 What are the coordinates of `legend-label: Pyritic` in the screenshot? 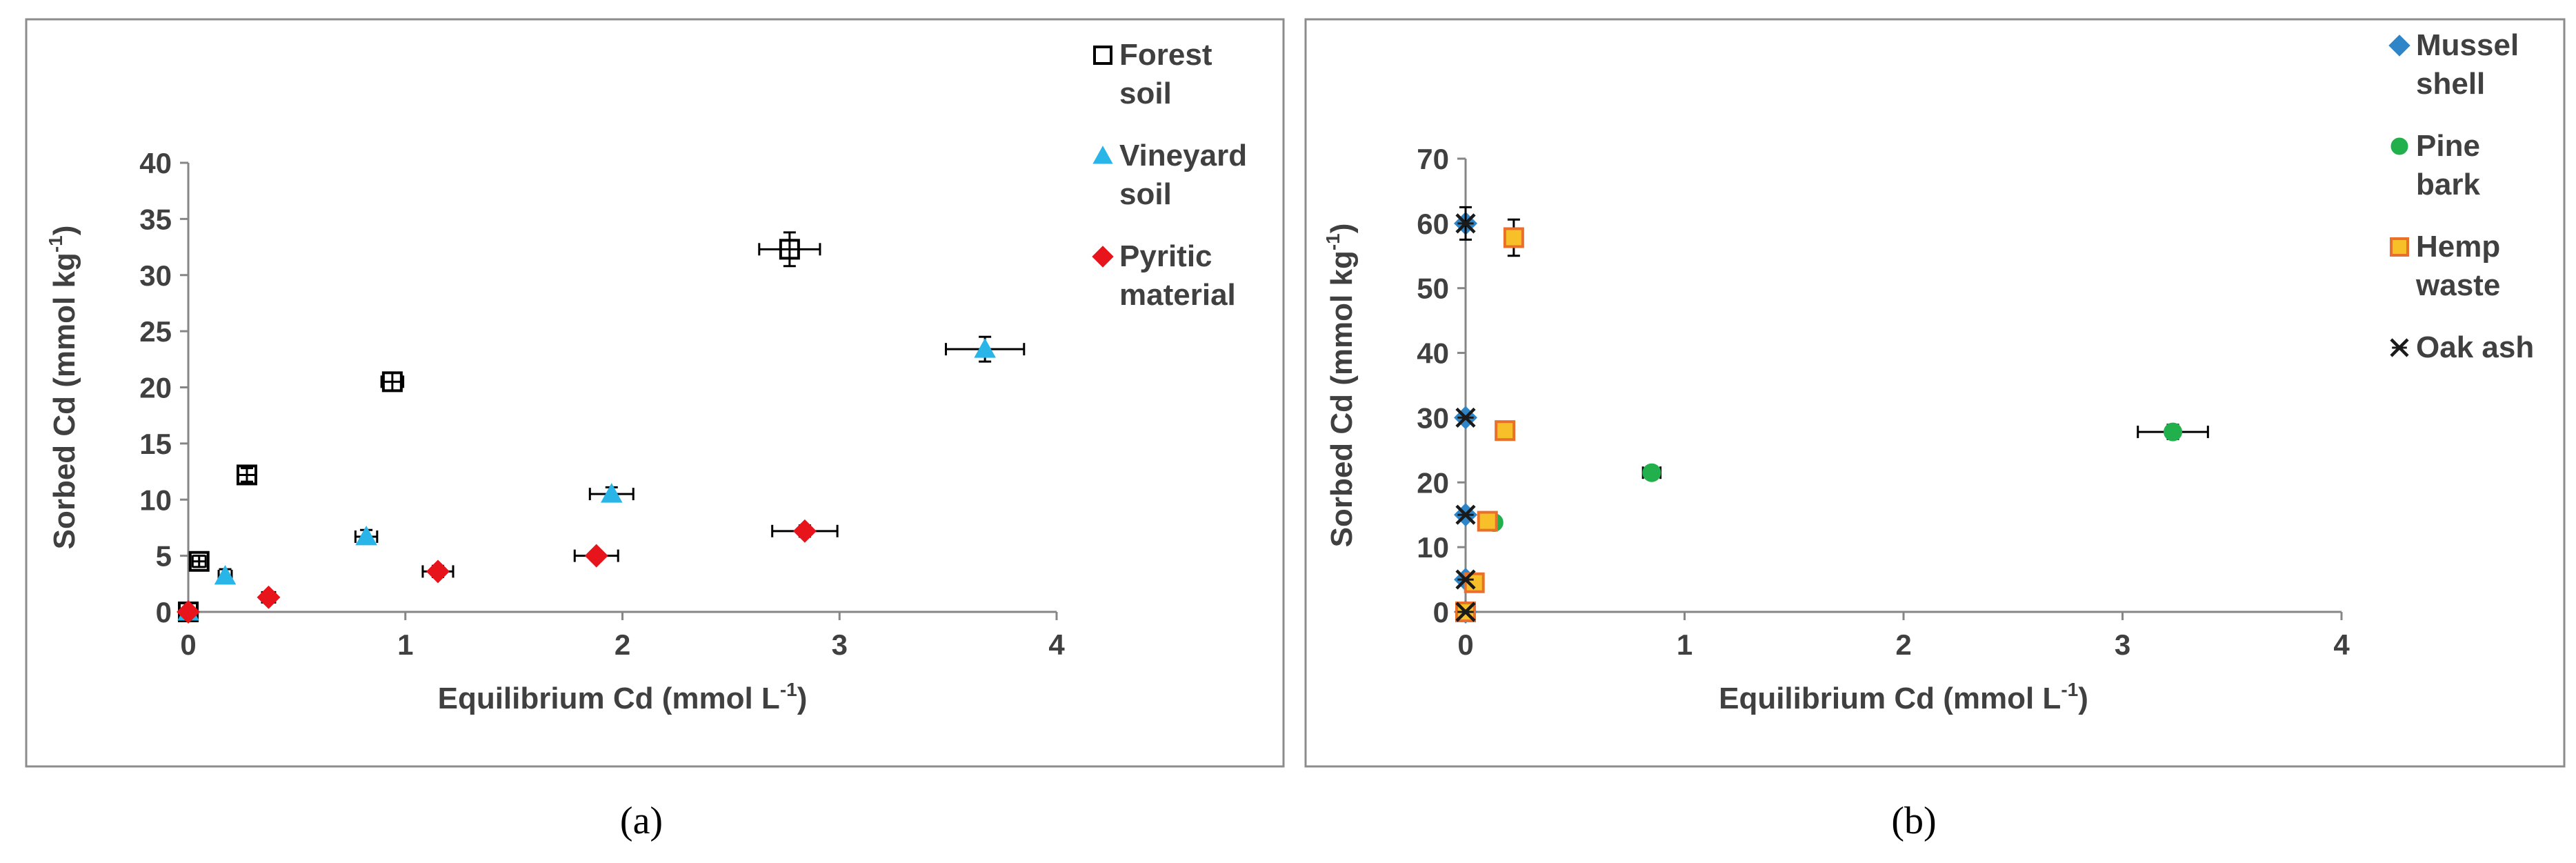 It's located at (1165, 256).